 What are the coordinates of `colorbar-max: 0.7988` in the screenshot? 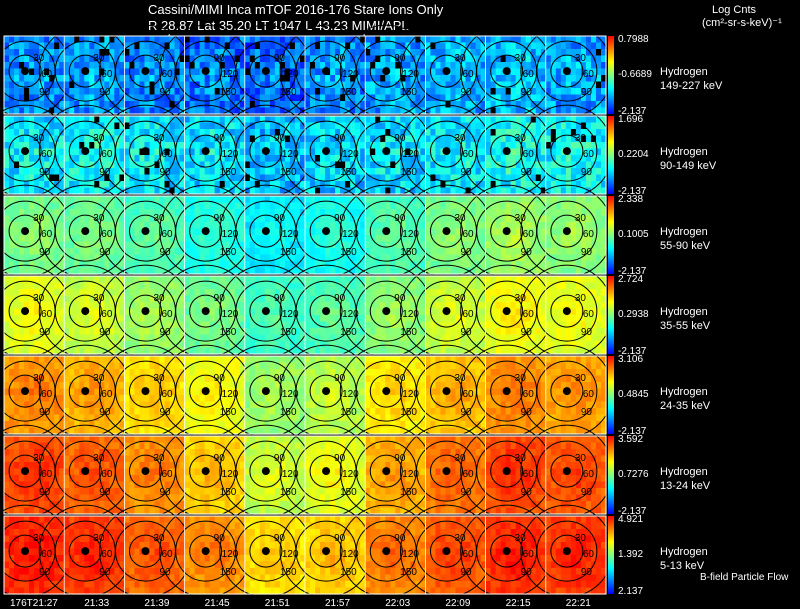 It's located at (633, 39).